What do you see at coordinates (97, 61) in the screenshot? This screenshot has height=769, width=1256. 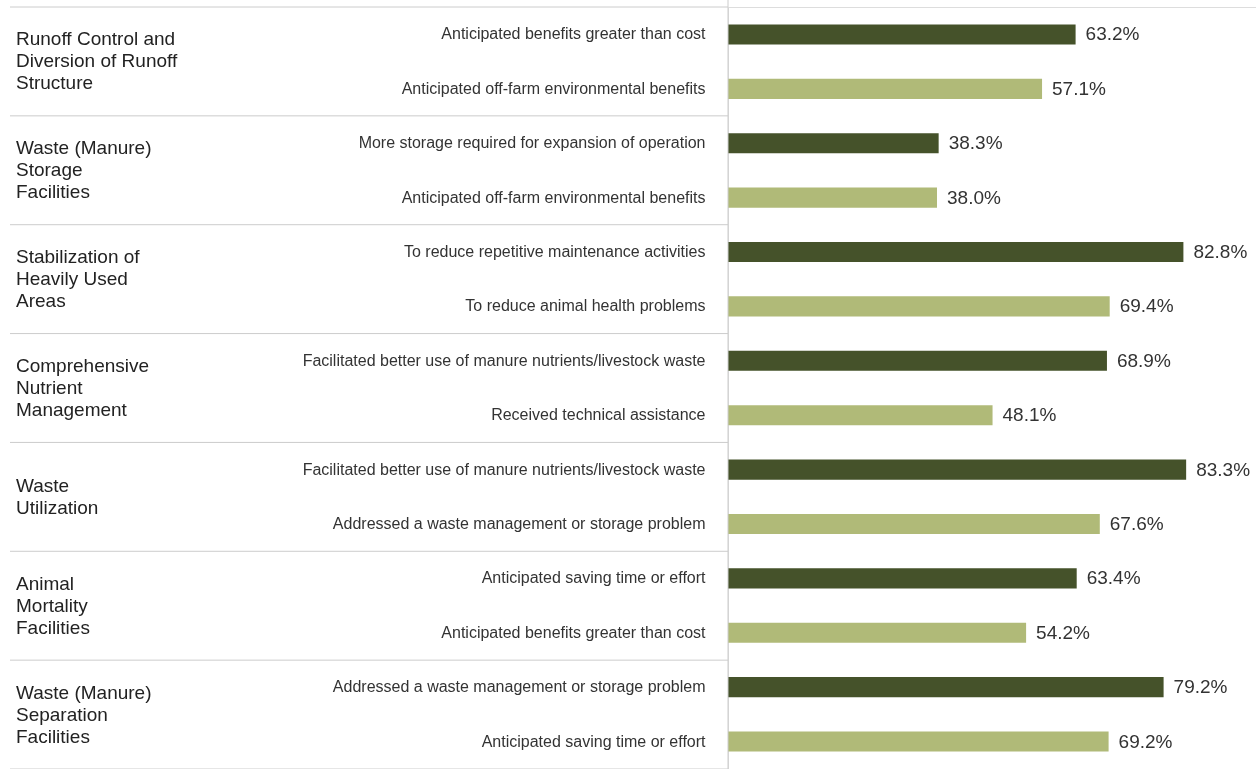 I see `text: Runoff Control and Diversion of Runoff Structure` at bounding box center [97, 61].